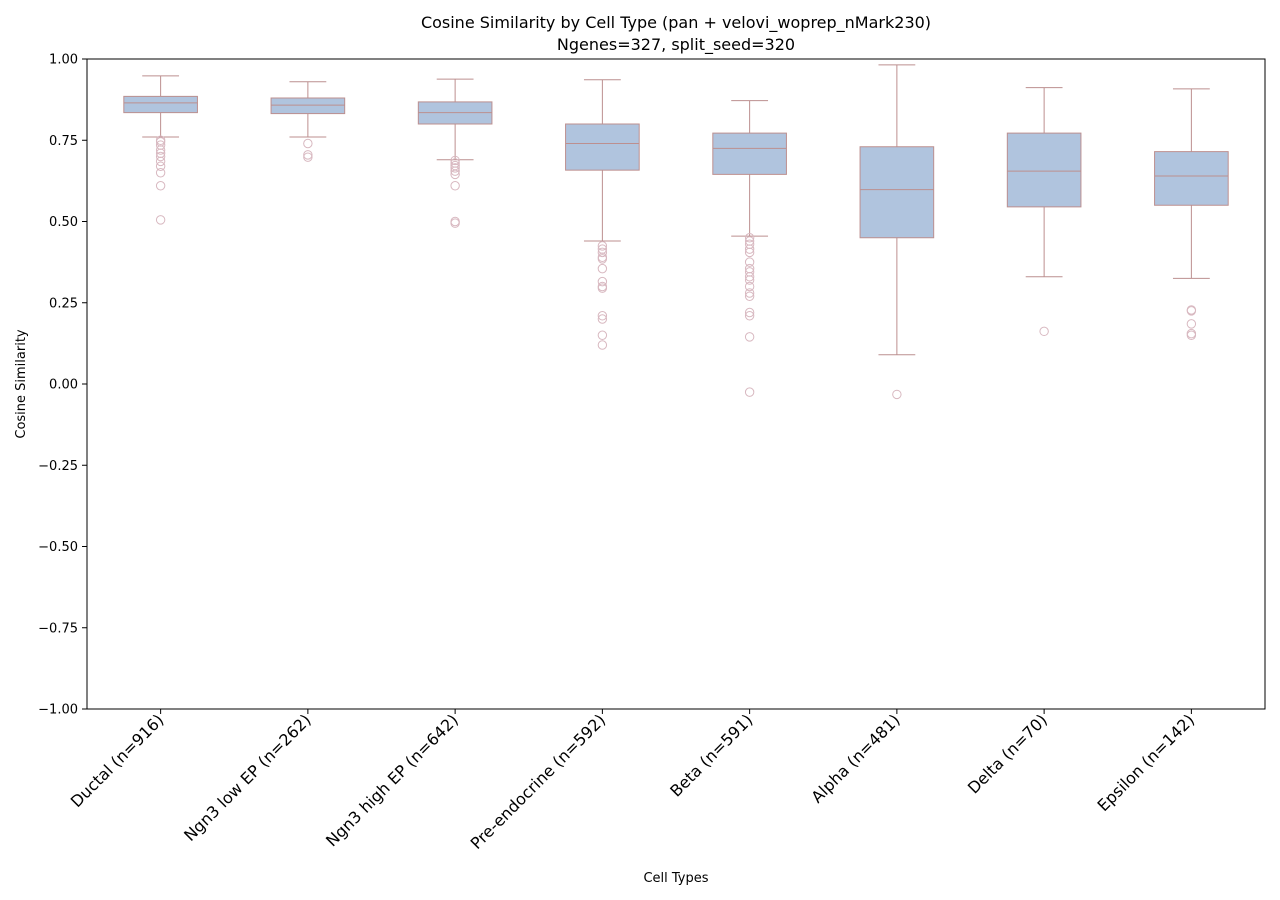 The image size is (1280, 900). What do you see at coordinates (392, 780) in the screenshot?
I see `x-tick-label: Ngn3 high EP (n=642)` at bounding box center [392, 780].